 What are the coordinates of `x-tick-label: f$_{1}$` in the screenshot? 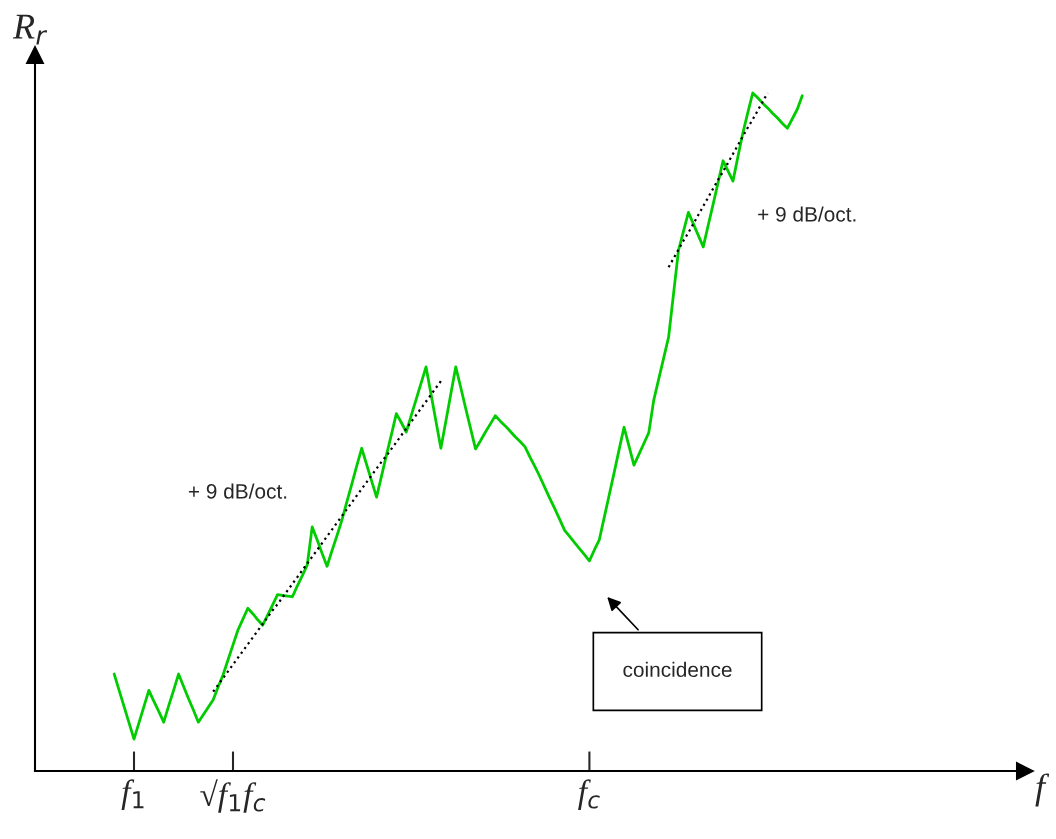 It's located at (132, 794).